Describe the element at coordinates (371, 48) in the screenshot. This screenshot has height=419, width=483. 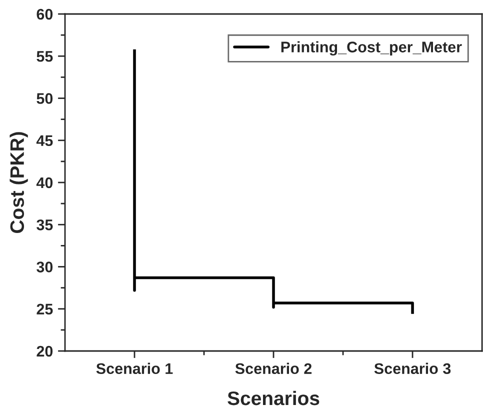
I see `legend-label: Printing_Cost_per_Meter` at that location.